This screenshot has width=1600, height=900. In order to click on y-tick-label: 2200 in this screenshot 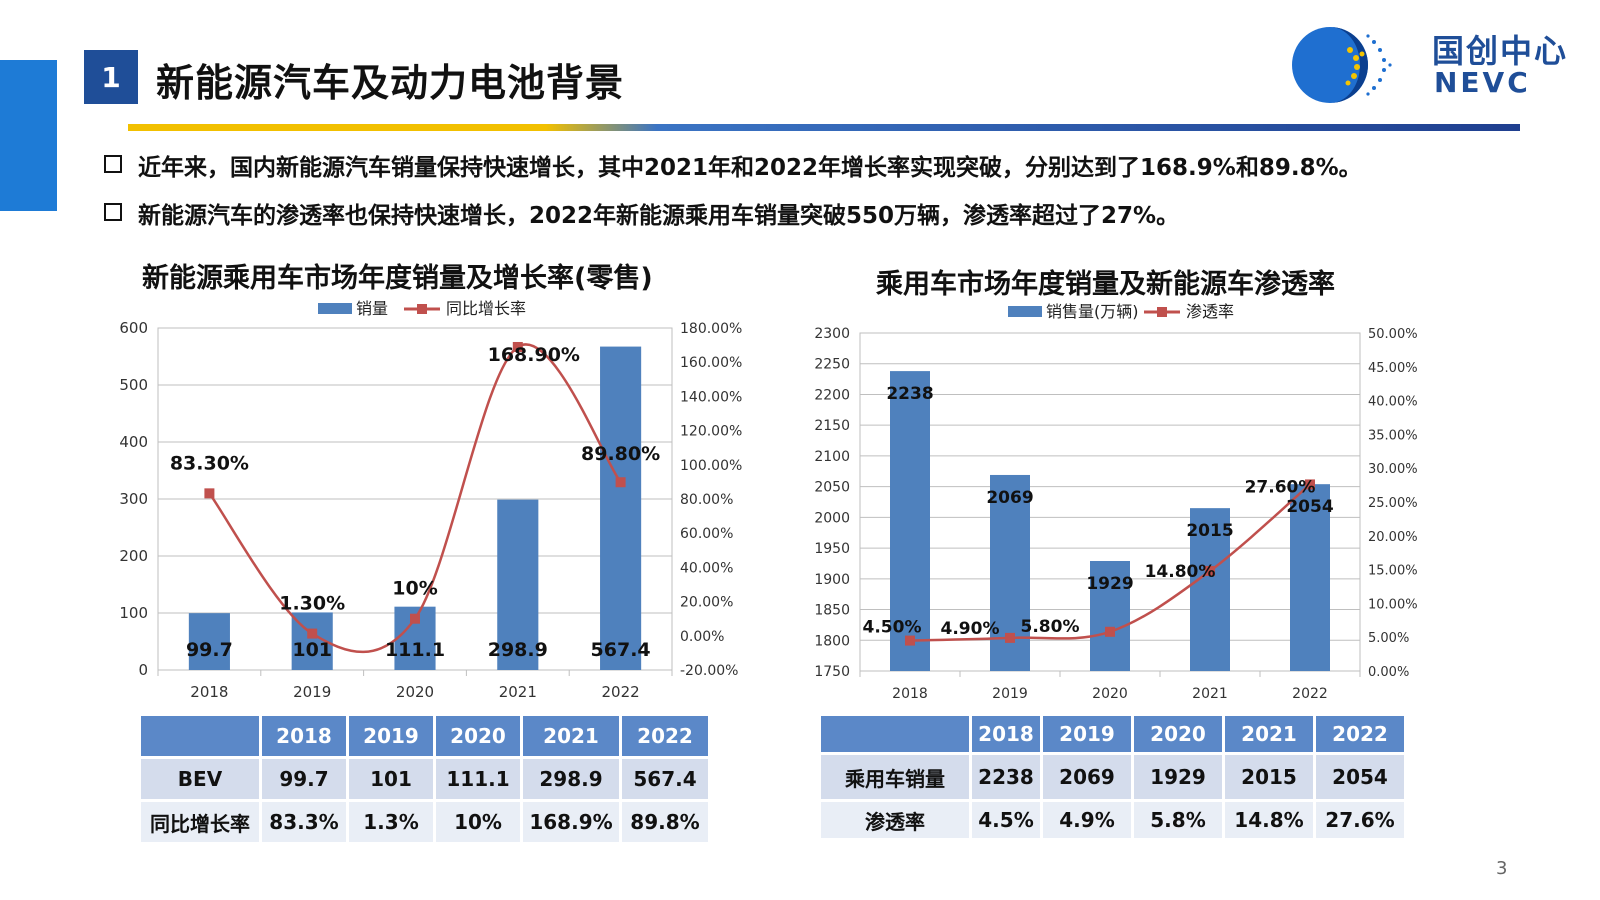, I will do `click(832, 395)`.